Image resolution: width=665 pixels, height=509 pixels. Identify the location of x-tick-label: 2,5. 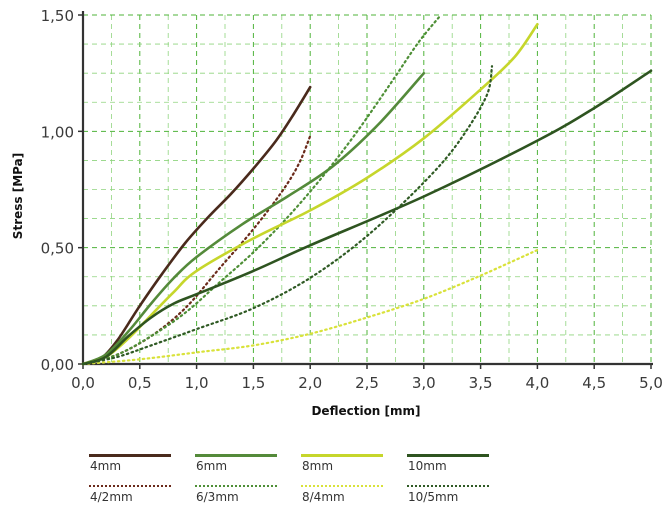
(367, 383).